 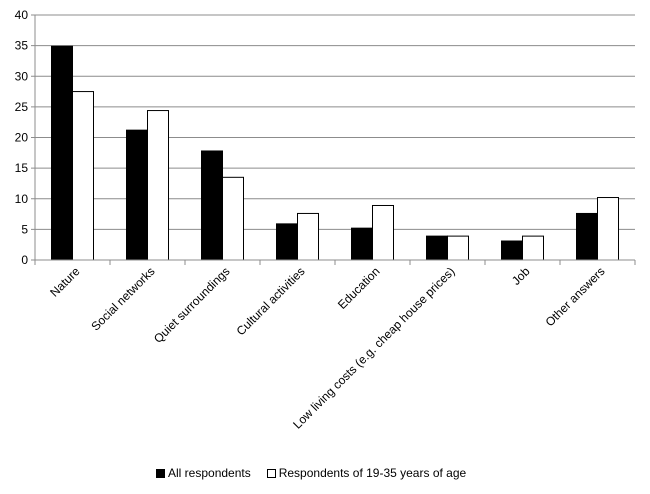 I want to click on legend-swatch-black, so click(x=160, y=473).